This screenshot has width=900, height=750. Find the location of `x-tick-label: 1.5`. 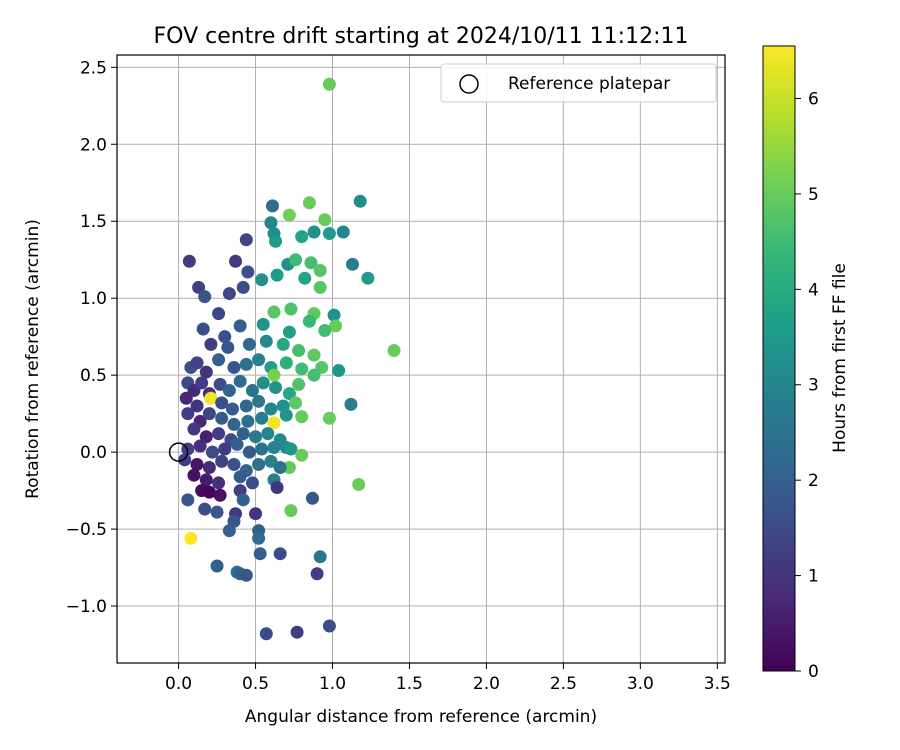

x-tick-label: 1.5 is located at coordinates (409, 684).